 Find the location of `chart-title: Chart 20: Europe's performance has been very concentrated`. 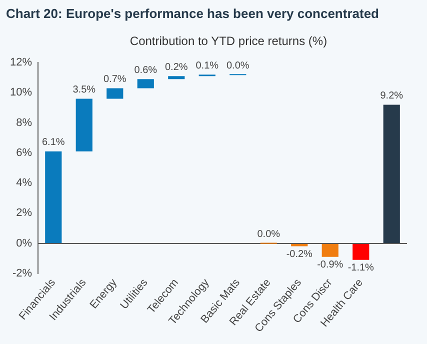

chart-title: Chart 20: Europe's performance has been very concentrated is located at coordinates (192, 14).